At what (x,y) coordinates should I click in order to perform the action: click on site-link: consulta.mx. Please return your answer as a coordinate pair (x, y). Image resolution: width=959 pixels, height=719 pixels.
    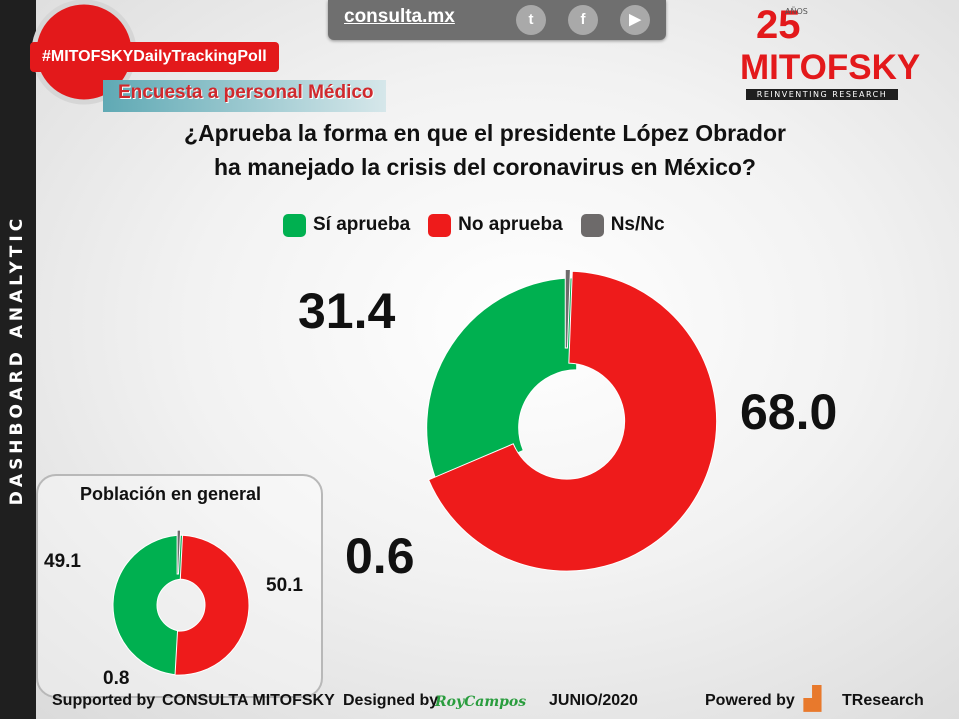
    Looking at the image, I should click on (399, 16).